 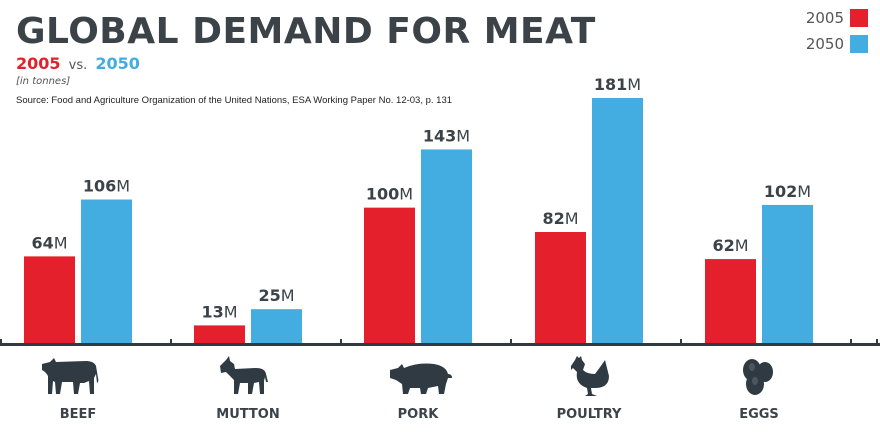 What do you see at coordinates (560, 287) in the screenshot?
I see `bar-poultry-2005` at bounding box center [560, 287].